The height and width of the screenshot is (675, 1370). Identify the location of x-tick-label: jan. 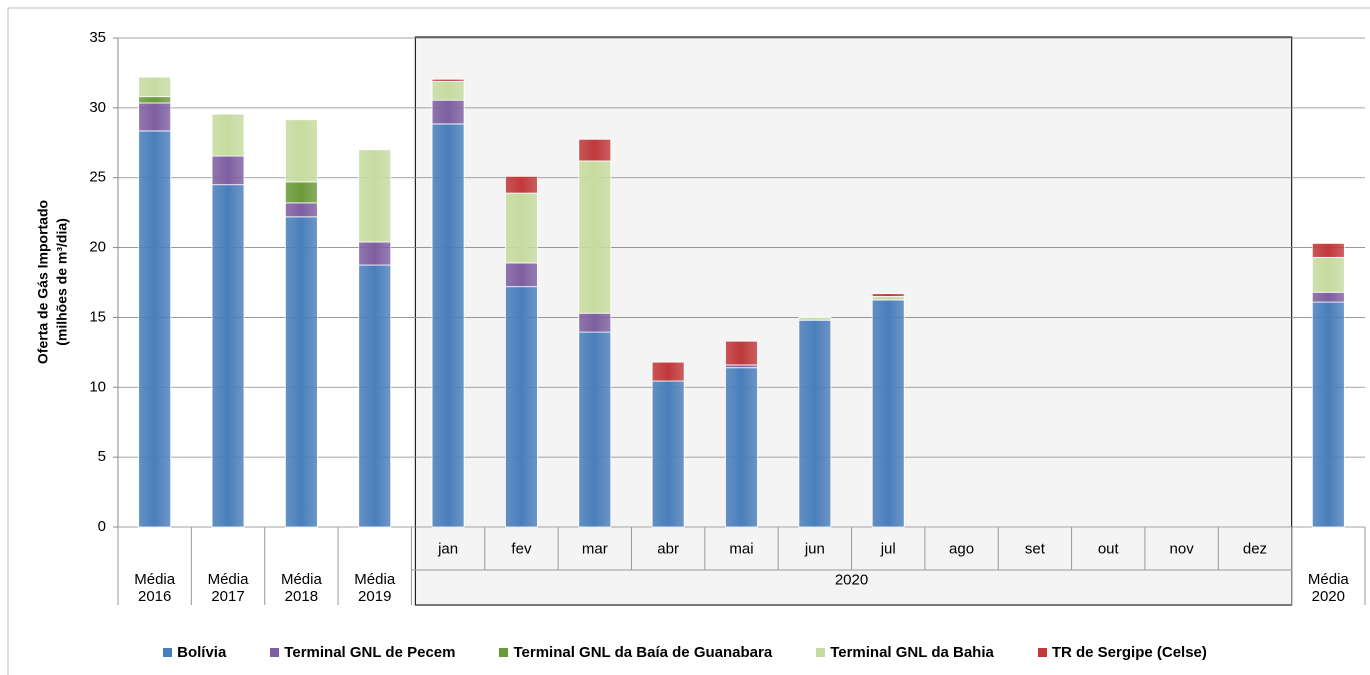
(448, 549).